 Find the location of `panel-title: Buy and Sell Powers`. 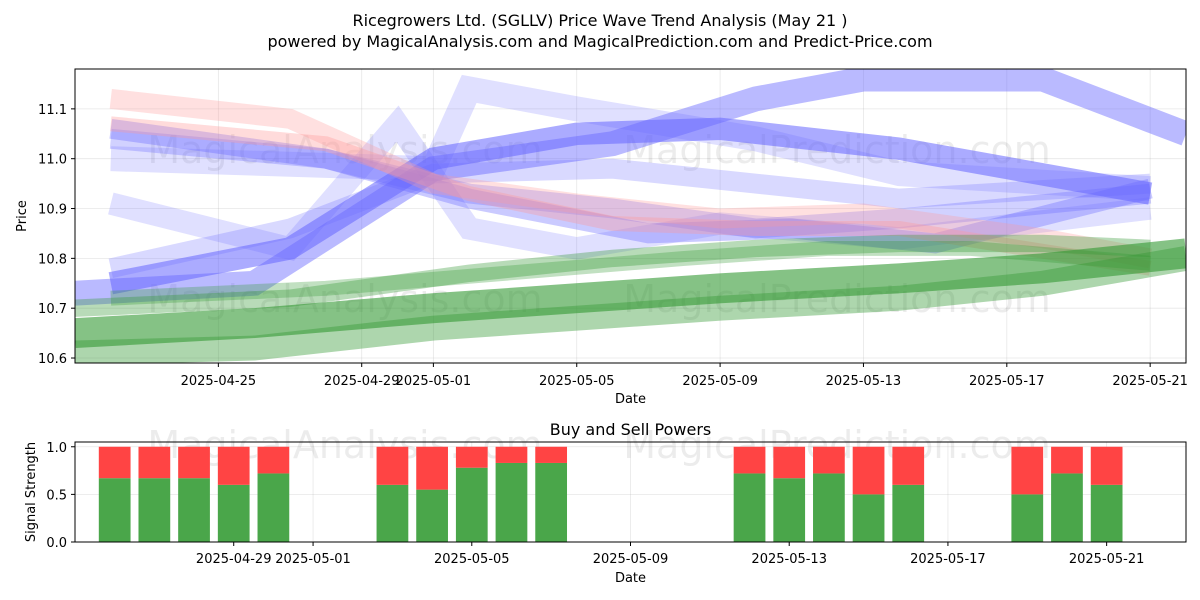

panel-title: Buy and Sell Powers is located at coordinates (631, 429).